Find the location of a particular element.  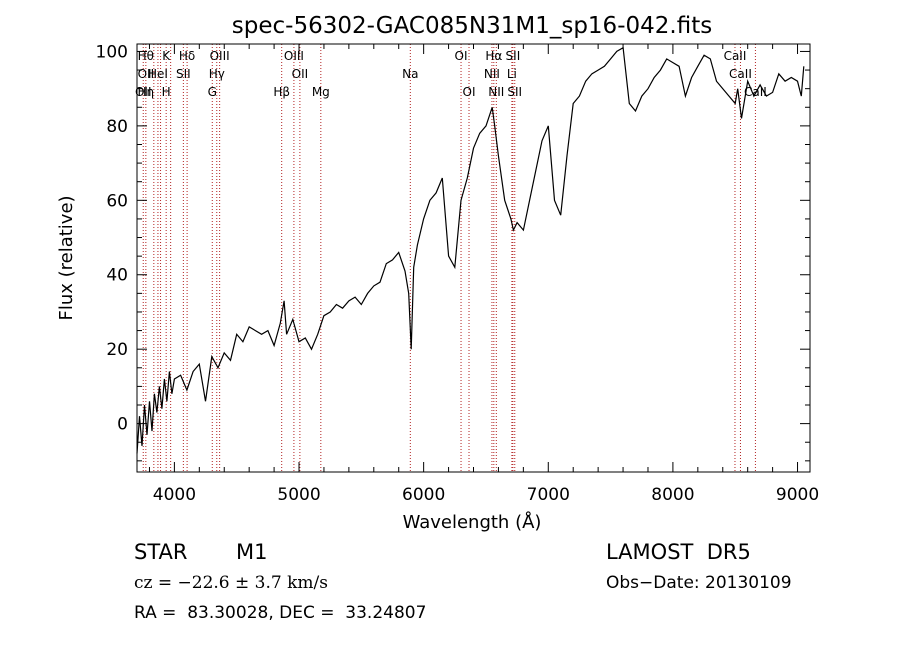

x-tick-label: 7000 is located at coordinates (548, 495).